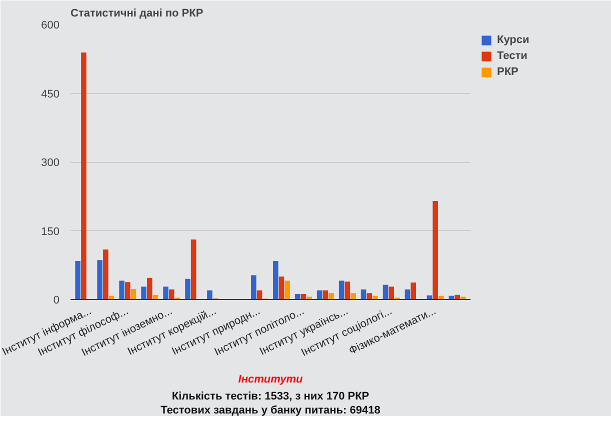  Describe the element at coordinates (50, 94) in the screenshot. I see `y-tick-label: 450` at that location.